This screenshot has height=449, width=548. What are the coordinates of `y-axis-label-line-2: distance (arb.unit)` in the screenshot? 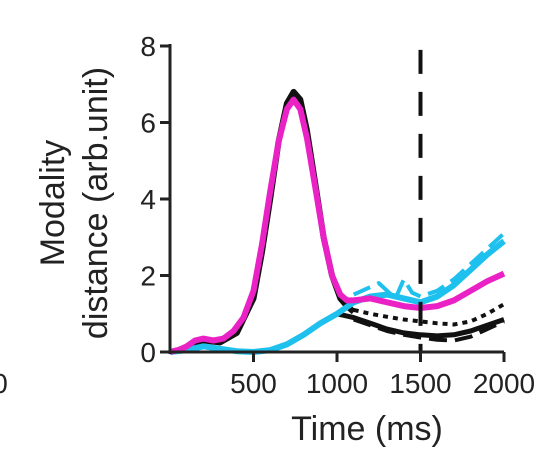 It's located at (96, 203).